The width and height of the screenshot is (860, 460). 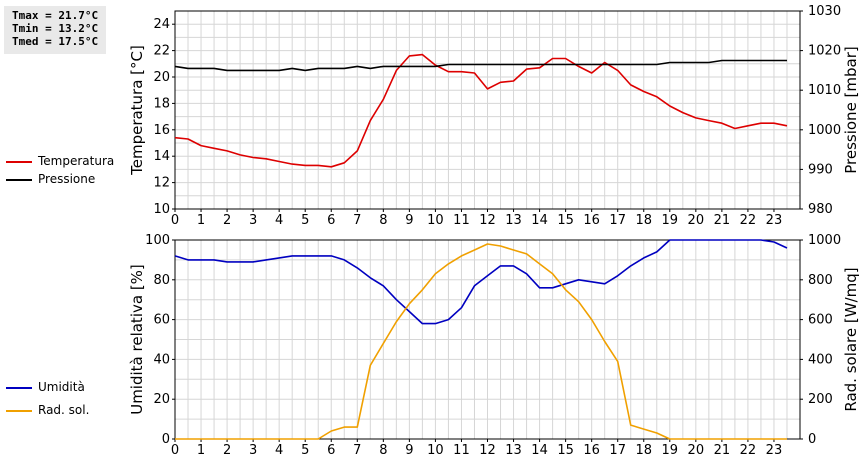 What do you see at coordinates (76, 161) in the screenshot?
I see `legend-temperatura-label: Temperatura` at bounding box center [76, 161].